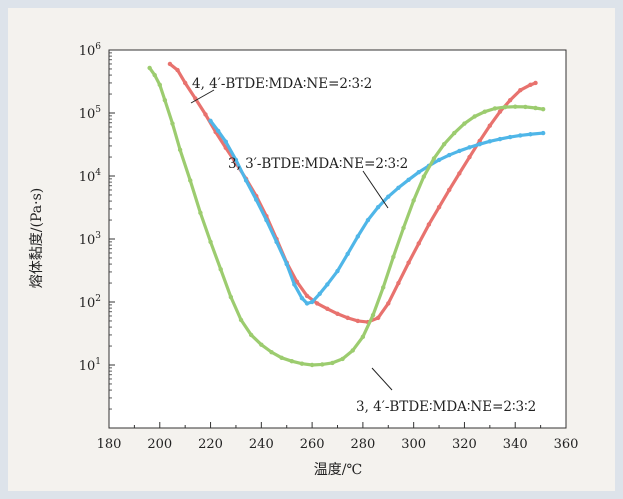  I want to click on y-tick-label: 10⁶, so click(90, 50).